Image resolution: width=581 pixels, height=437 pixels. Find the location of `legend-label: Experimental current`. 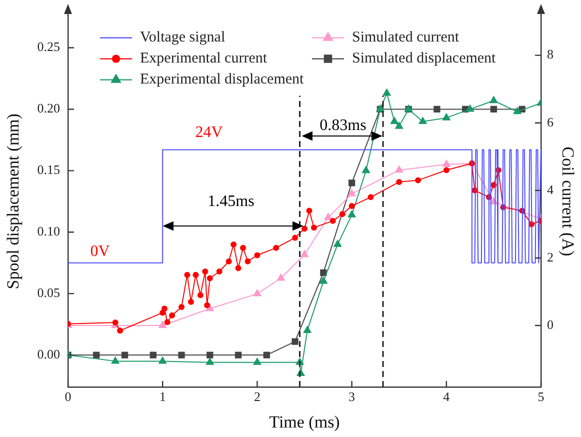

legend-label: Experimental current is located at coordinates (204, 58).